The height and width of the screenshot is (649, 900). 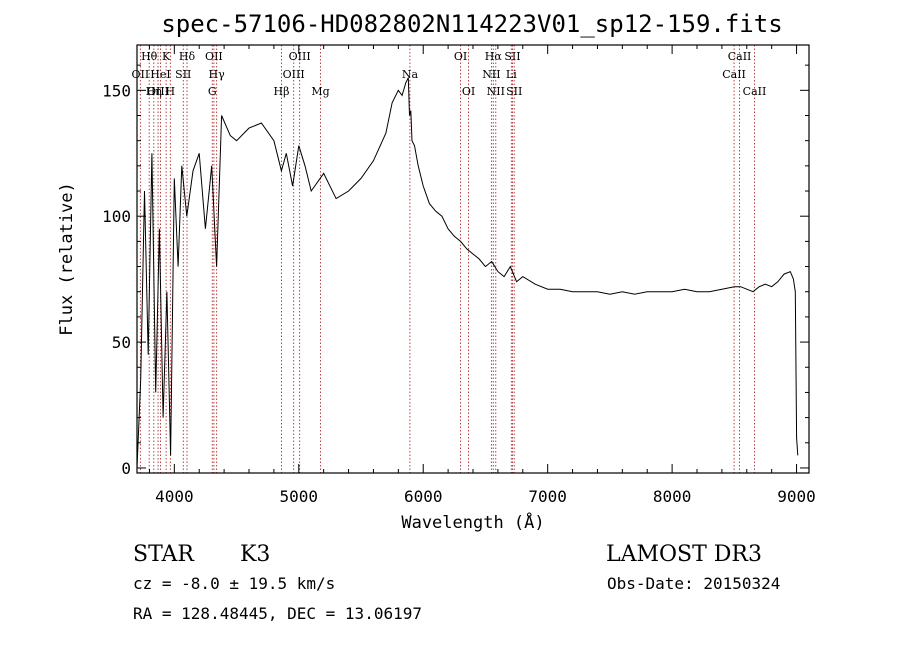 What do you see at coordinates (410, 74) in the screenshot?
I see `line-label-14: Na` at bounding box center [410, 74].